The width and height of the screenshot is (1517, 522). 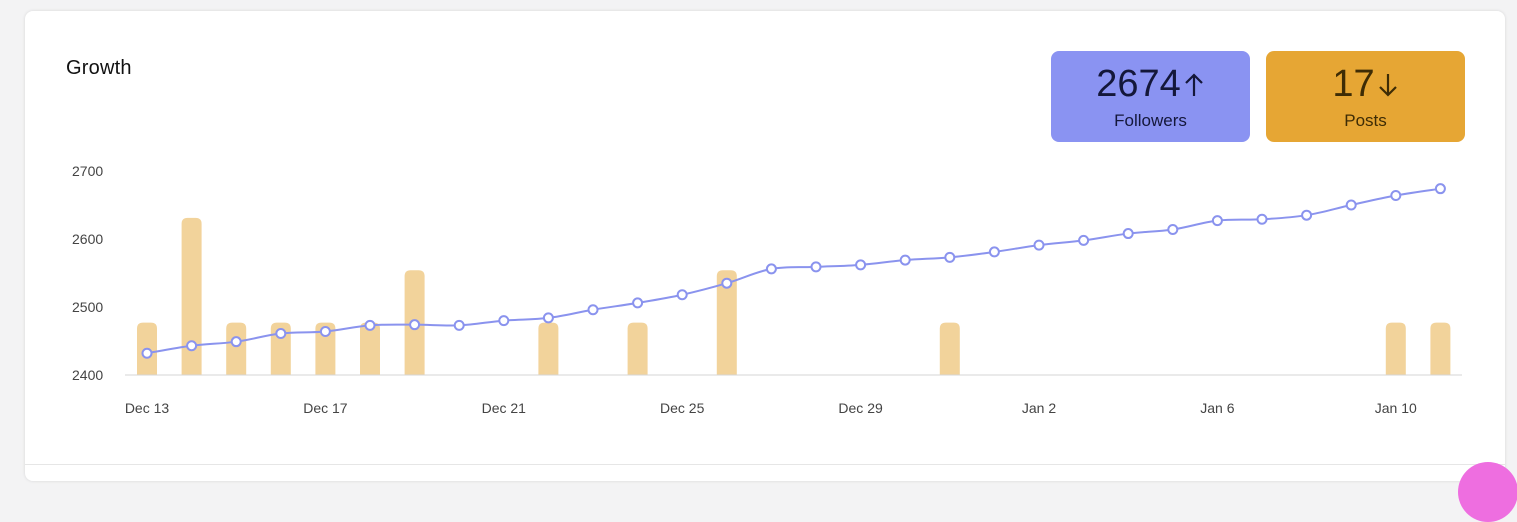 What do you see at coordinates (147, 408) in the screenshot?
I see `x-tick-label: Dec 13` at bounding box center [147, 408].